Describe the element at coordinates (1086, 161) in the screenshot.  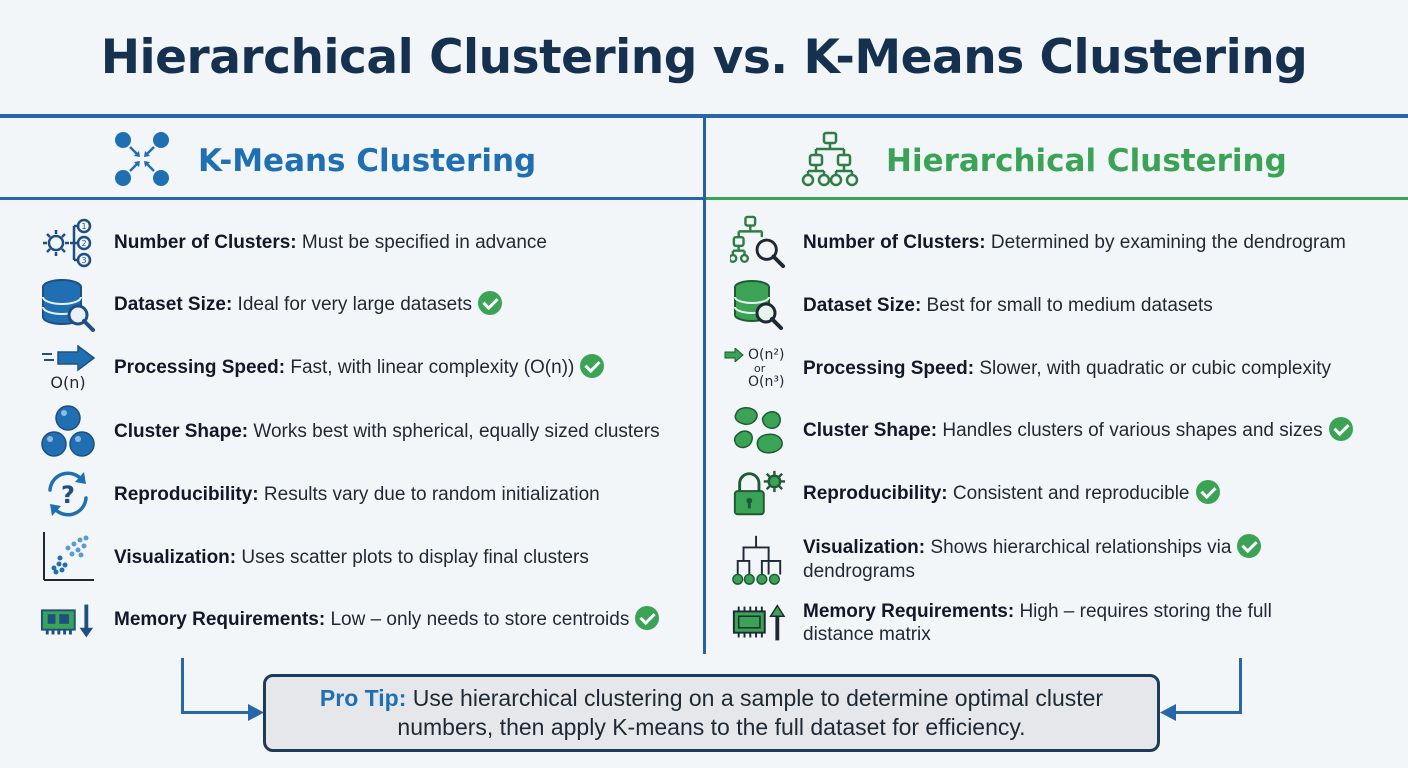
I see `hierarchical-heading: Hierarchical Clustering` at that location.